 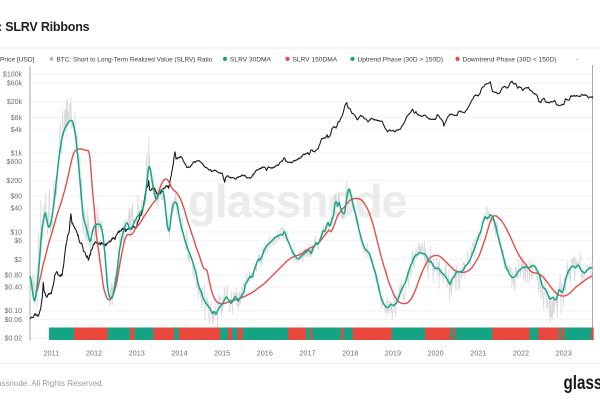 What do you see at coordinates (137, 353) in the screenshot?
I see `svg-text: 2013` at bounding box center [137, 353].